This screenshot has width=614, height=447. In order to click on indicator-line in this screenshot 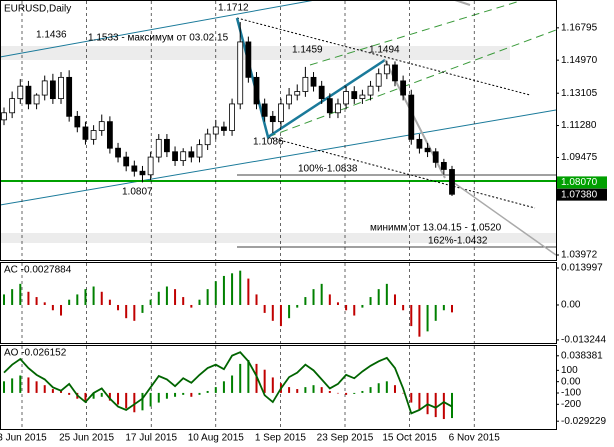, I will do `click(228, 383)`.